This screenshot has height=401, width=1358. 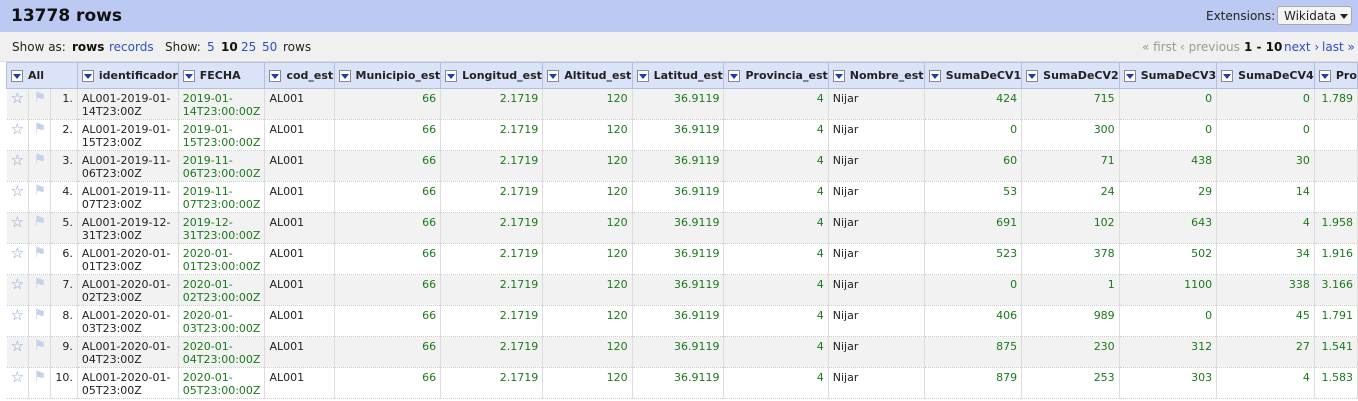 What do you see at coordinates (587, 75) in the screenshot?
I see `column-header: Altitud_est` at bounding box center [587, 75].